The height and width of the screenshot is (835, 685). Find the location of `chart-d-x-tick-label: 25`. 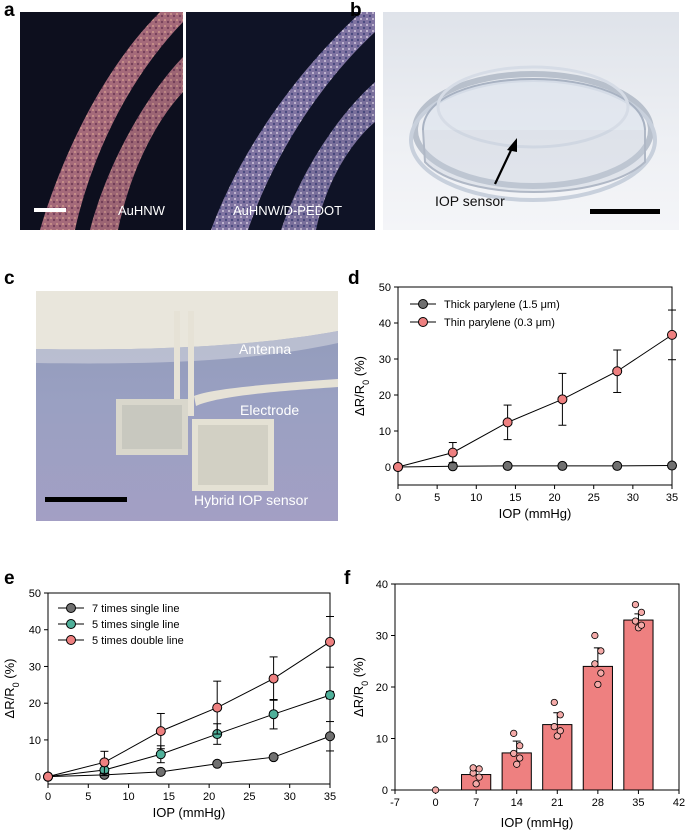

chart-d-x-tick-label: 25 is located at coordinates (594, 498).